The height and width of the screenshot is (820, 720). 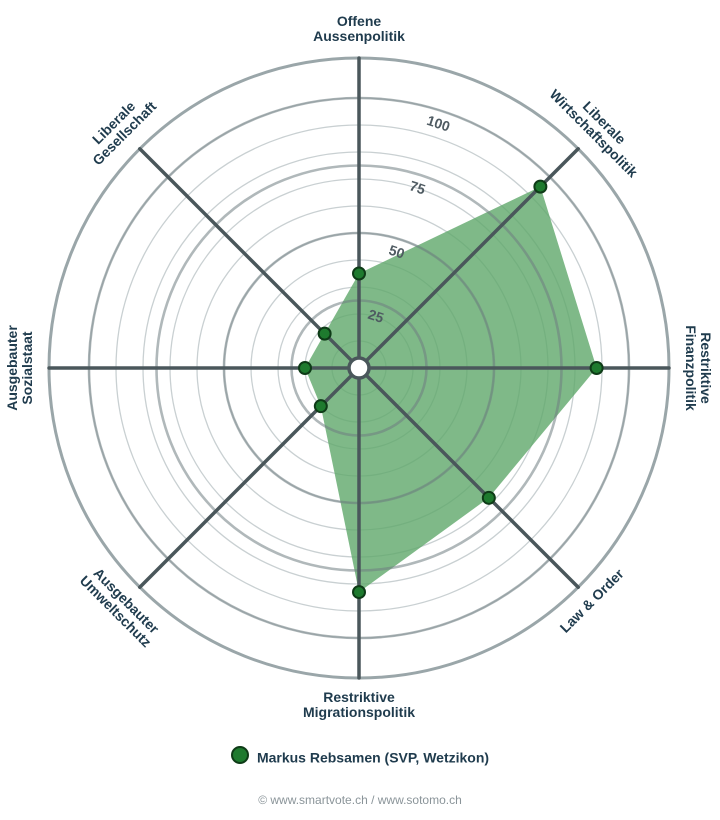 What do you see at coordinates (360, 800) in the screenshot?
I see `footer-credits: © www.smartvote.ch / www.sotomo.ch` at bounding box center [360, 800].